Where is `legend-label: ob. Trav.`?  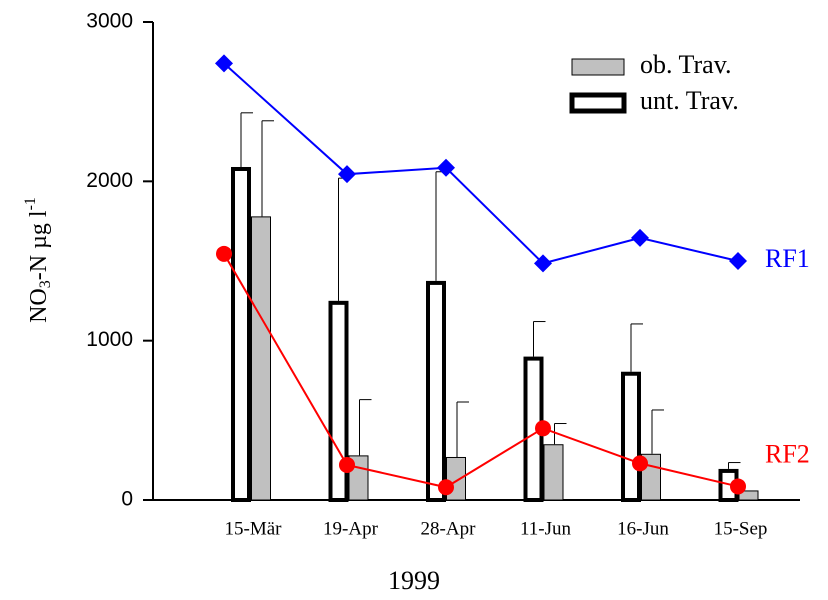 legend-label: ob. Trav. is located at coordinates (686, 64).